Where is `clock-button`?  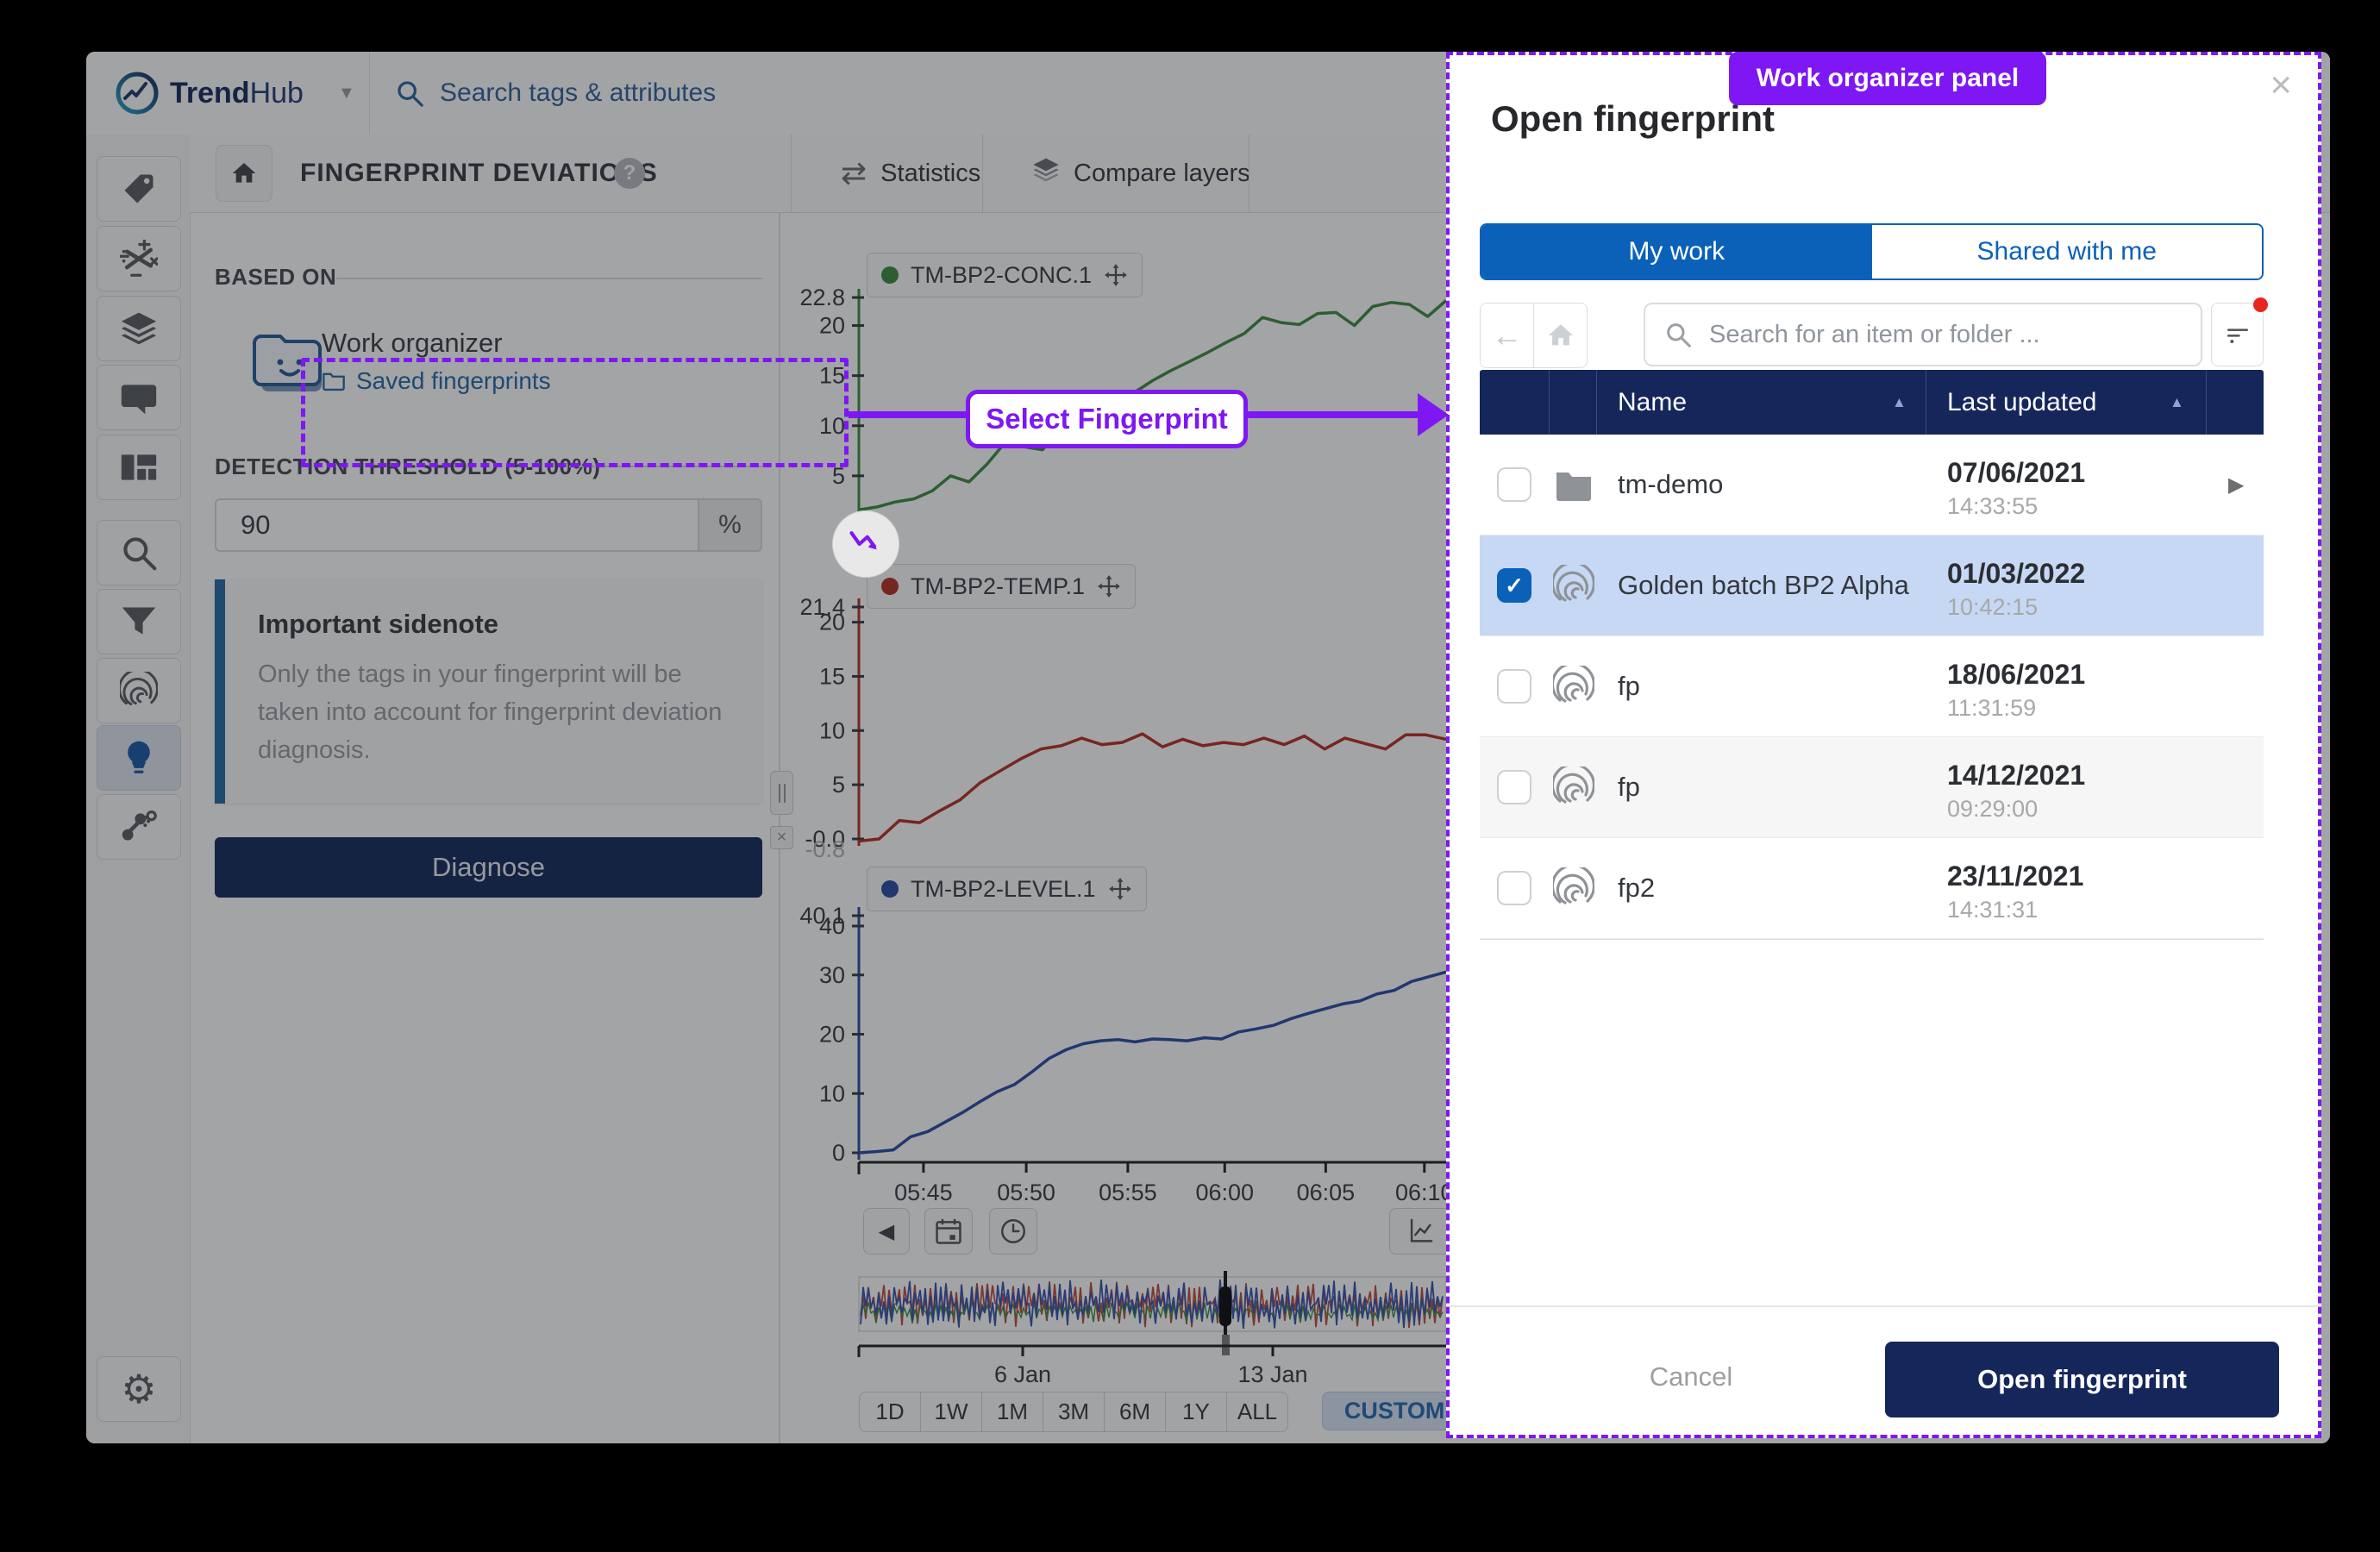
clock-button is located at coordinates (1013, 1232).